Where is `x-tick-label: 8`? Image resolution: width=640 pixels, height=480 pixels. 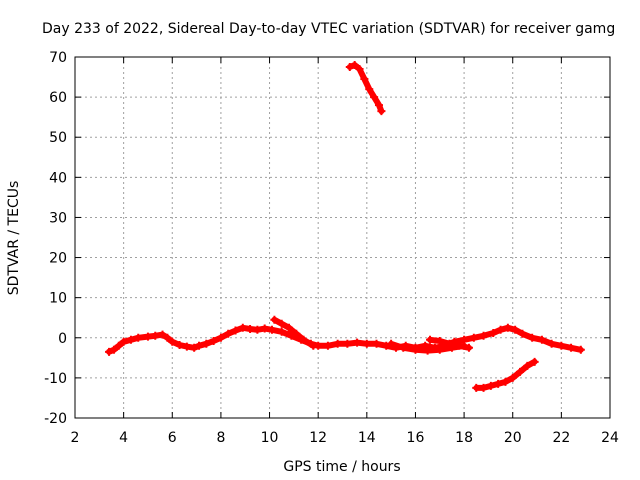 x-tick-label: 8 is located at coordinates (220, 438).